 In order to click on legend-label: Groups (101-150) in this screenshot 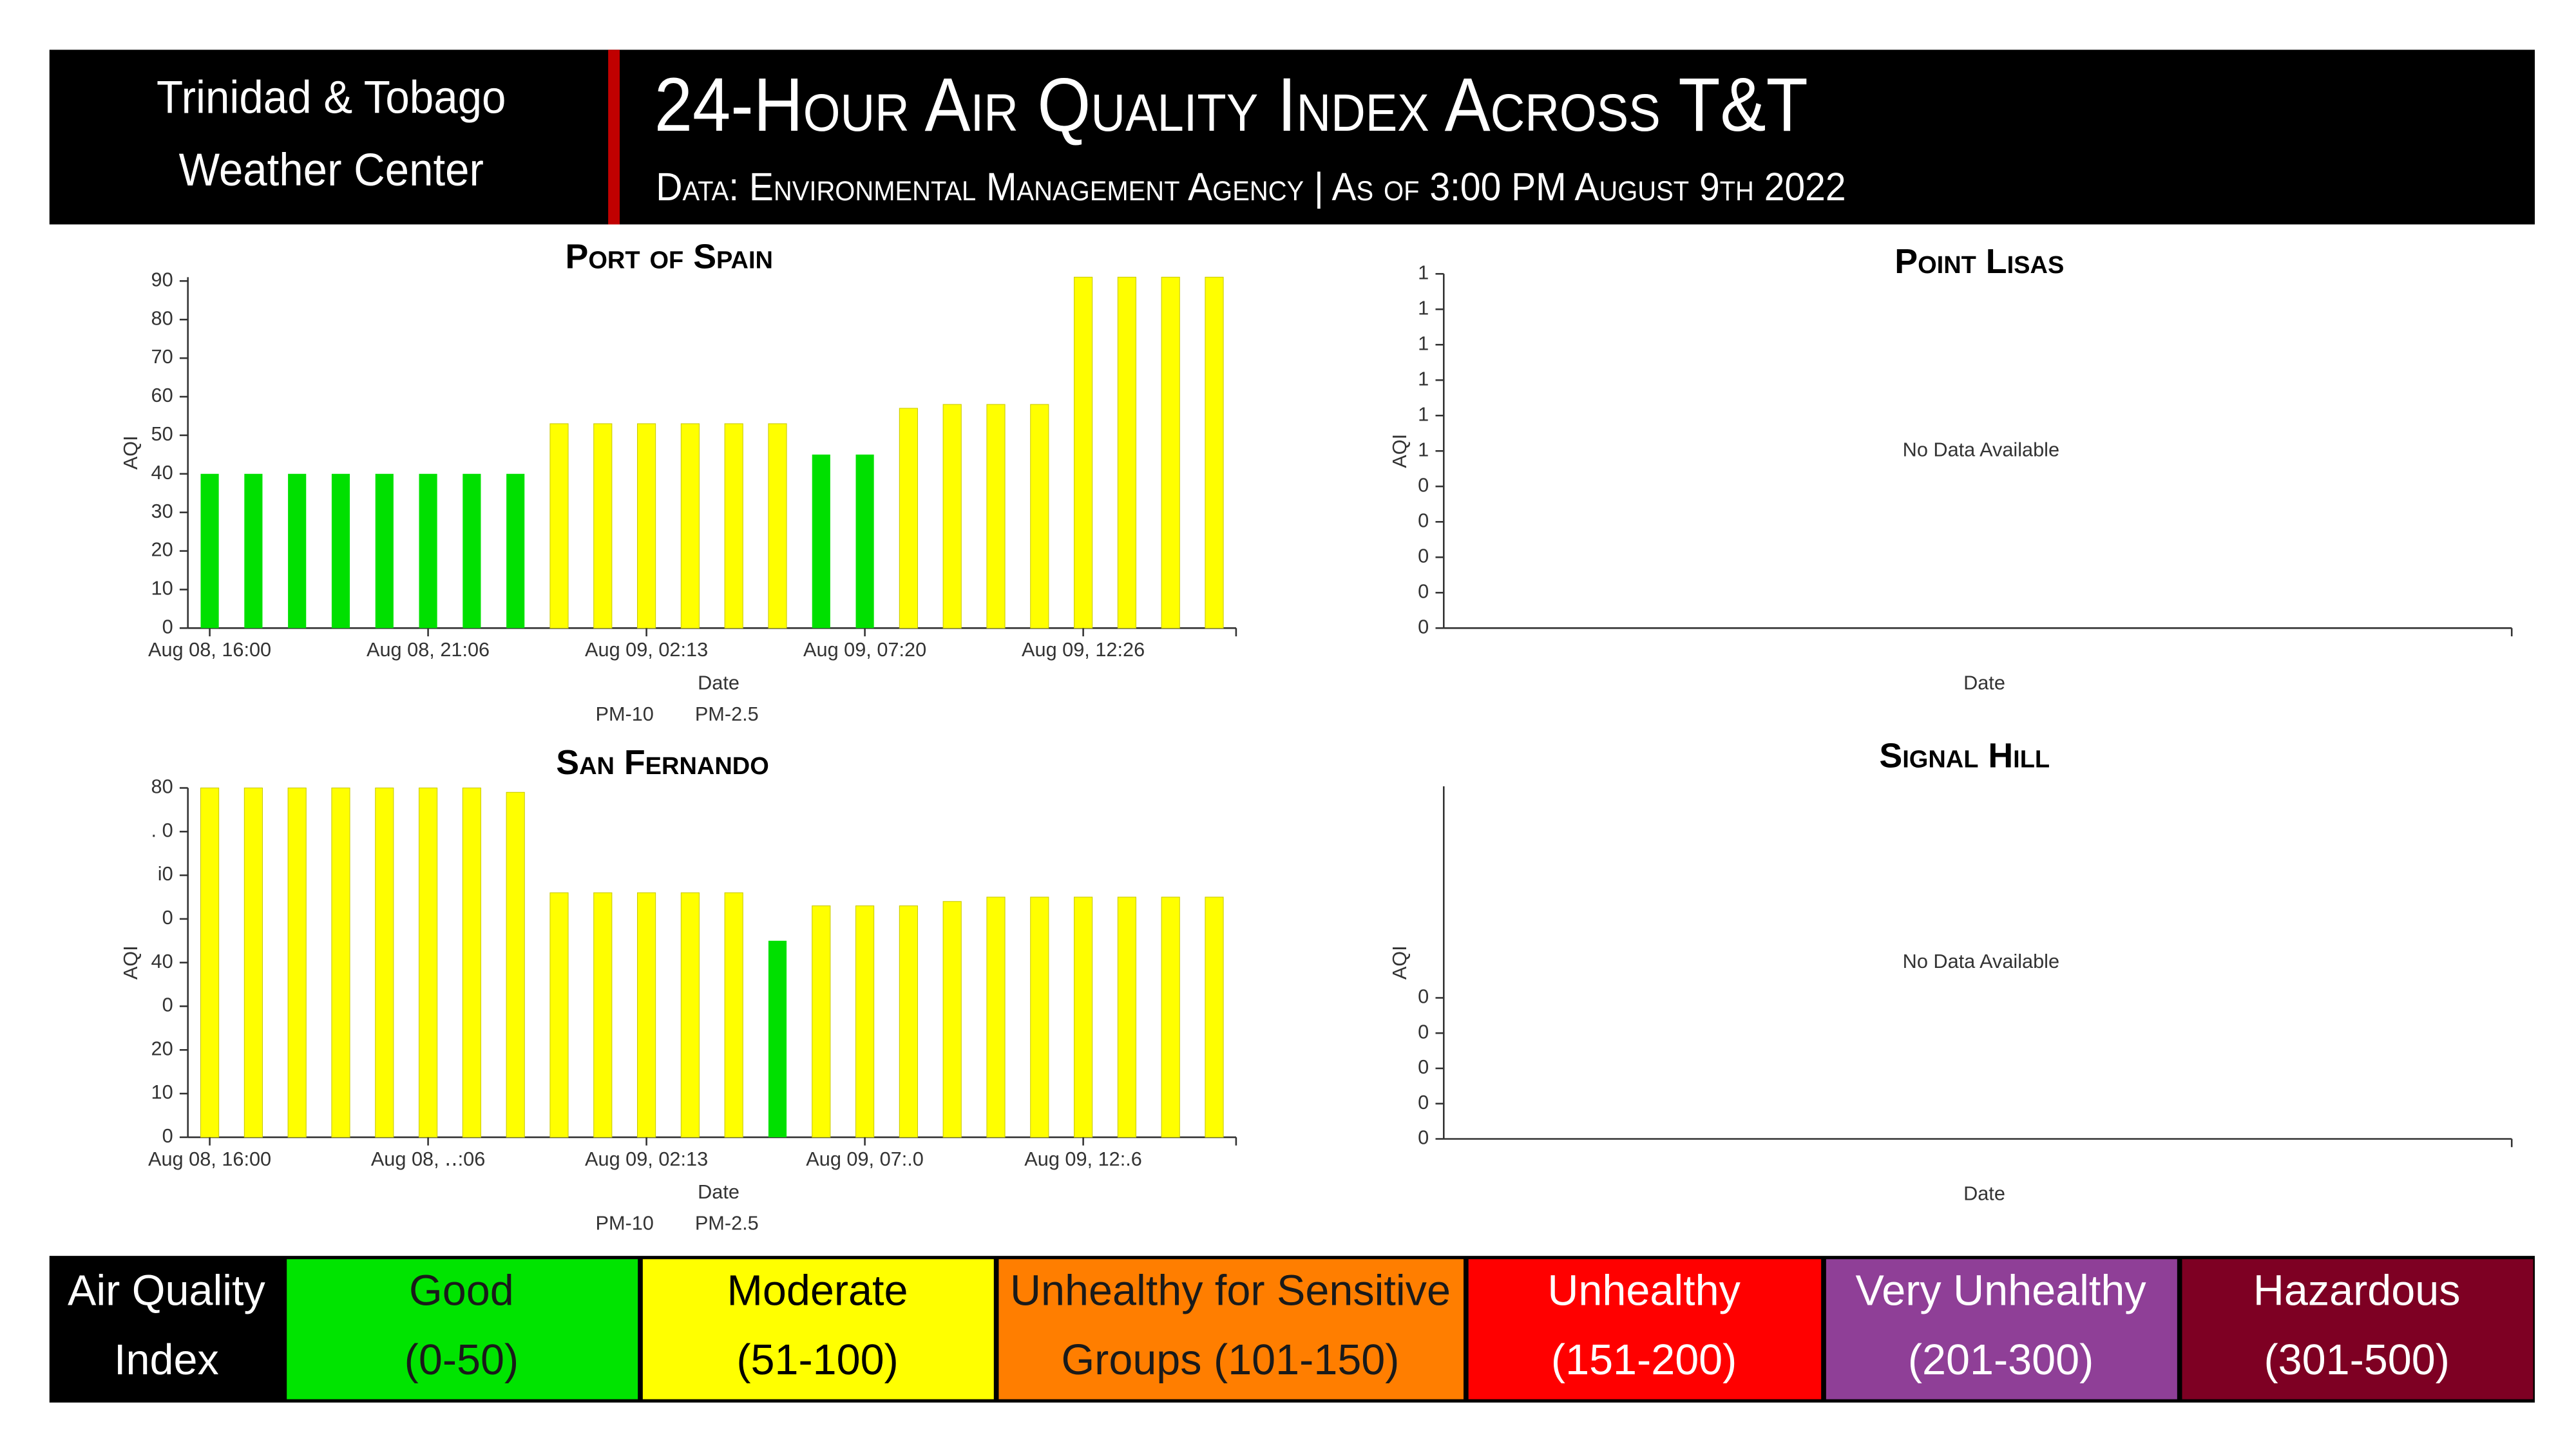, I will do `click(1230, 1360)`.